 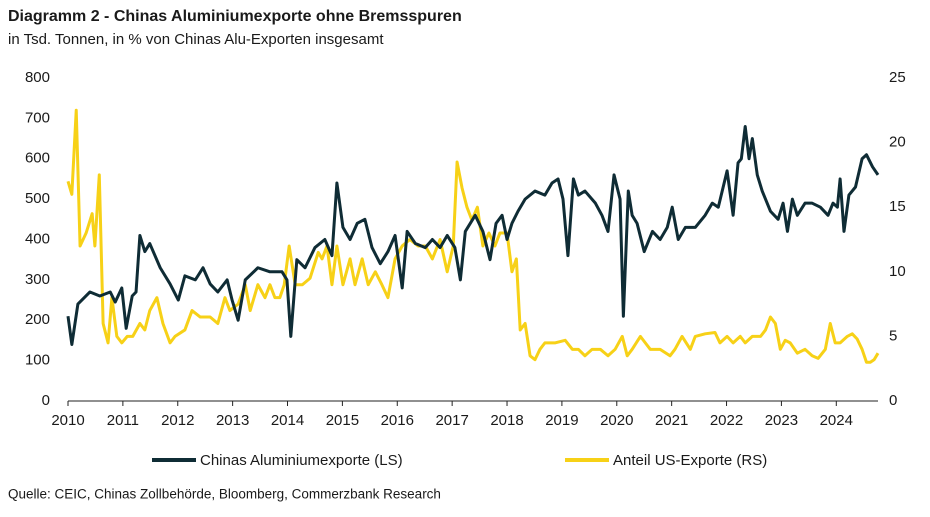 I want to click on x-tick-label: 2011, so click(x=123, y=420).